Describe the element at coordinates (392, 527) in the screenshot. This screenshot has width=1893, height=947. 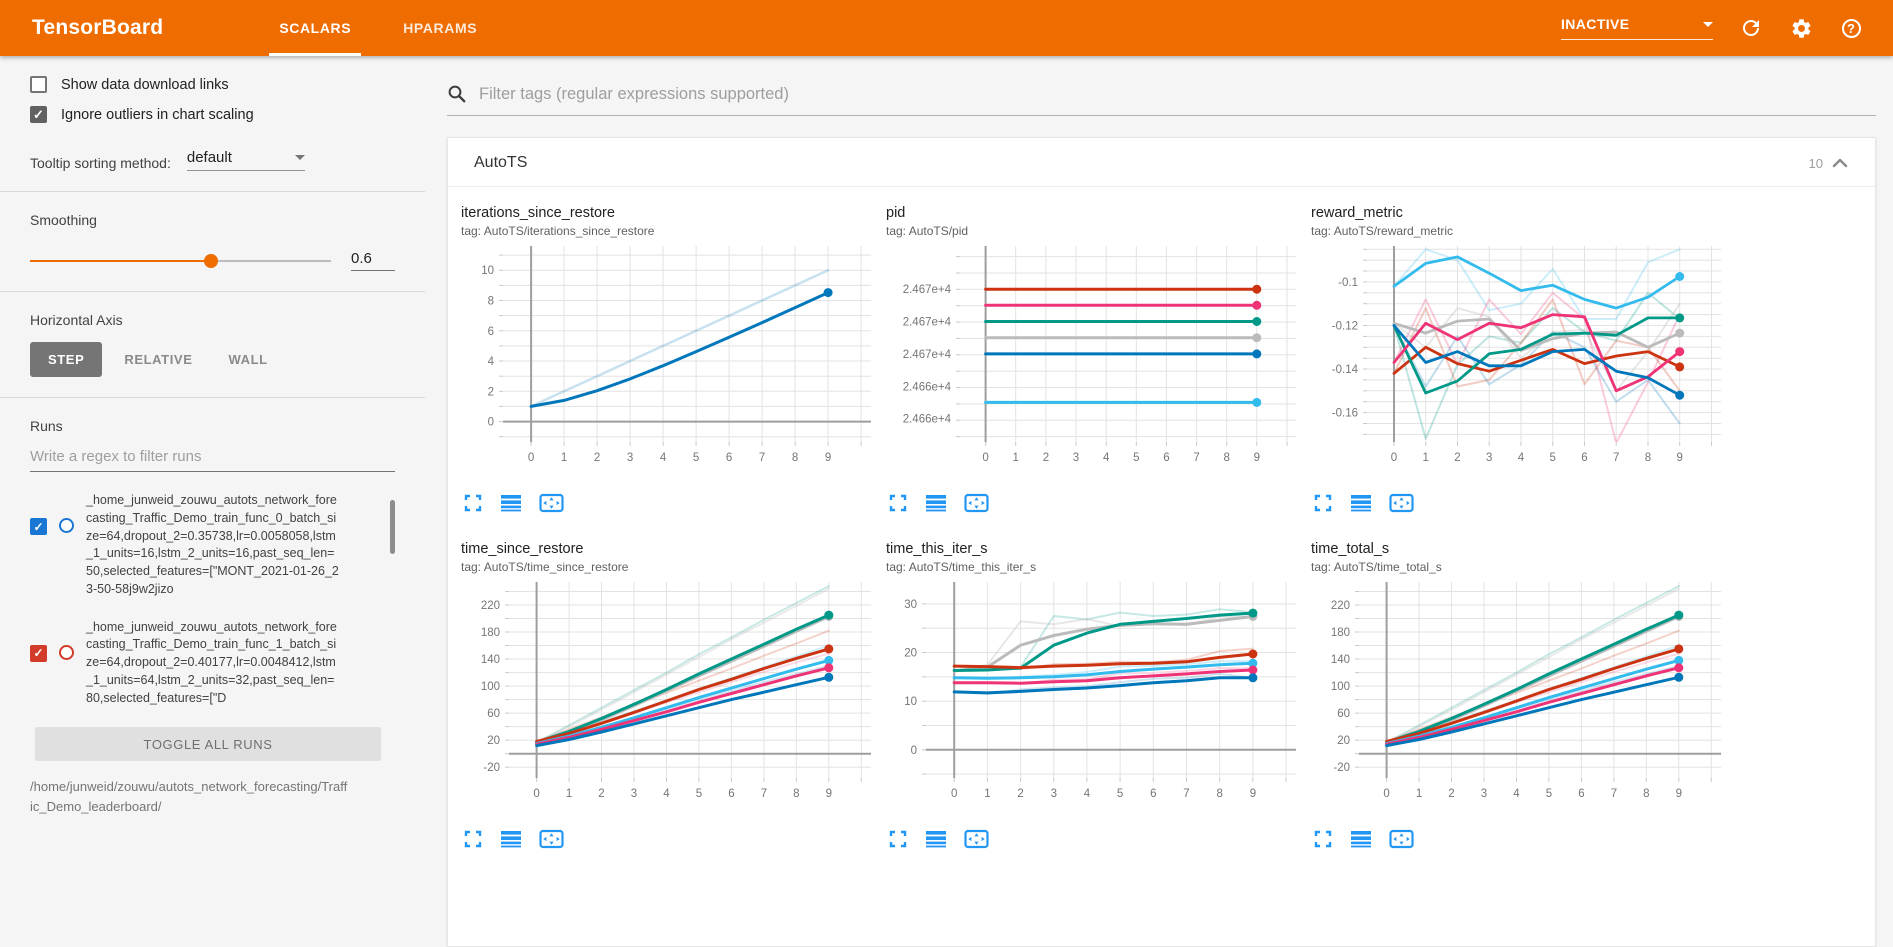
I see `runs-scrollbar` at that location.